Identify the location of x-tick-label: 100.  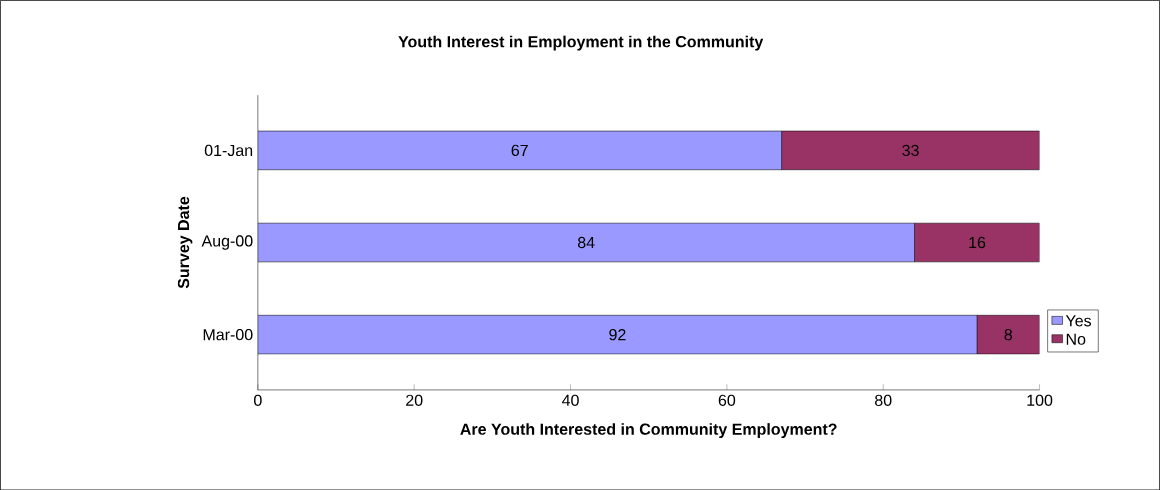
(1040, 400).